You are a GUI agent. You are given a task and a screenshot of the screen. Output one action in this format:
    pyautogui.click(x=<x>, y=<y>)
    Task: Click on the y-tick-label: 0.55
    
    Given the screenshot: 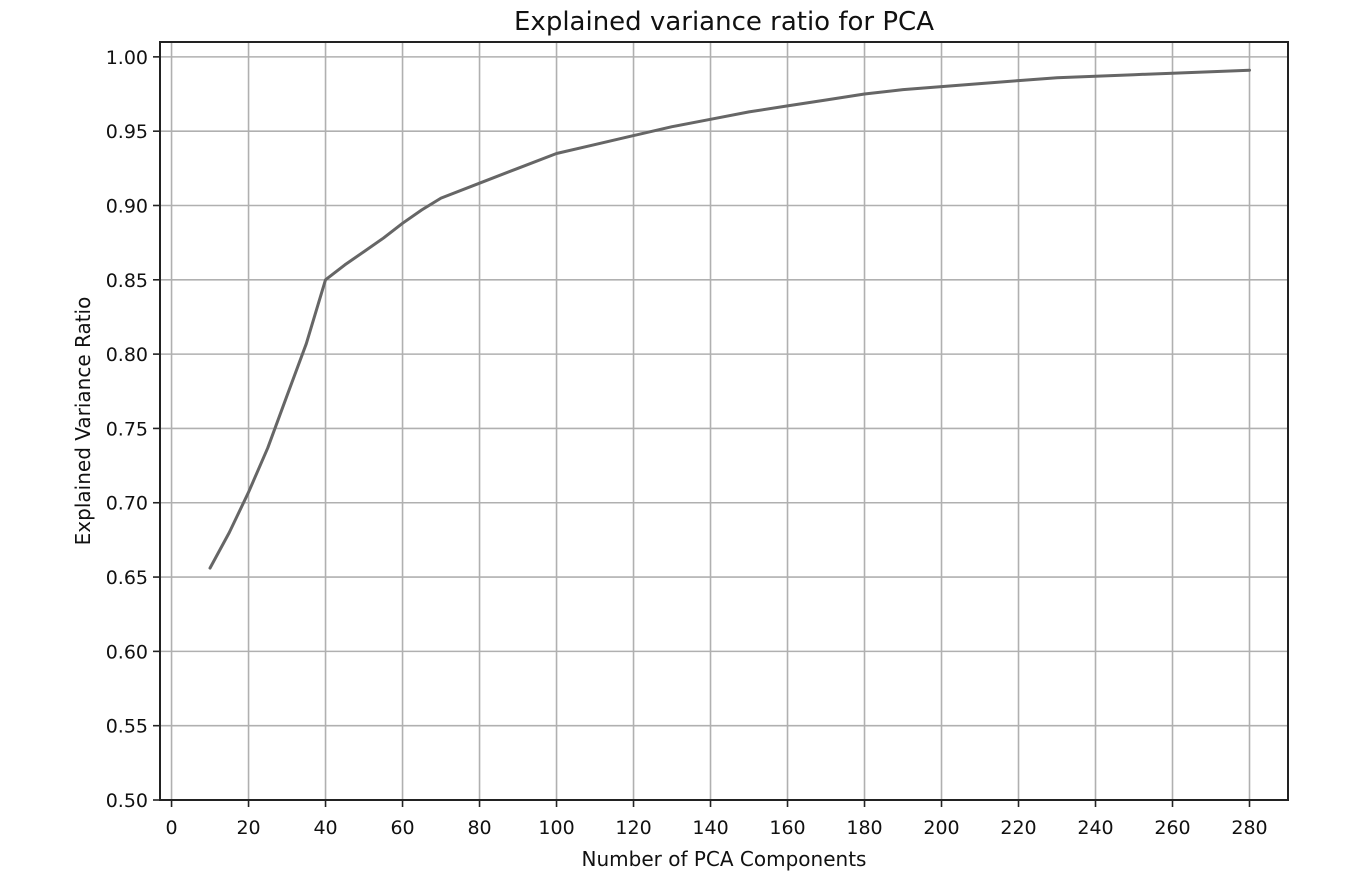 What is the action you would take?
    pyautogui.click(x=127, y=727)
    